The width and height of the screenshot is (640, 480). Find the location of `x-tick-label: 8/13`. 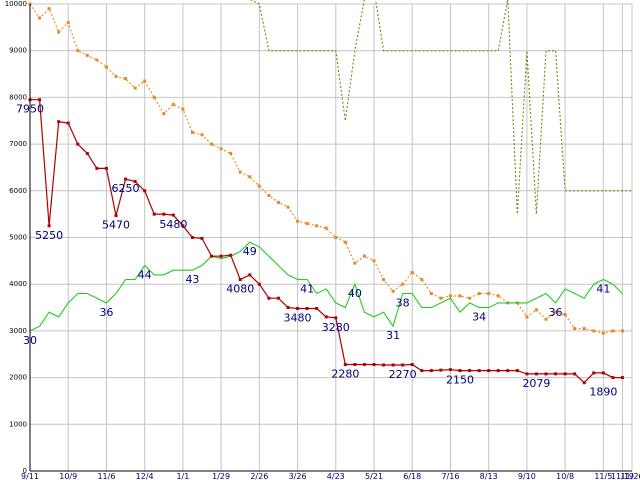

x-tick-label: 8/13 is located at coordinates (489, 476).